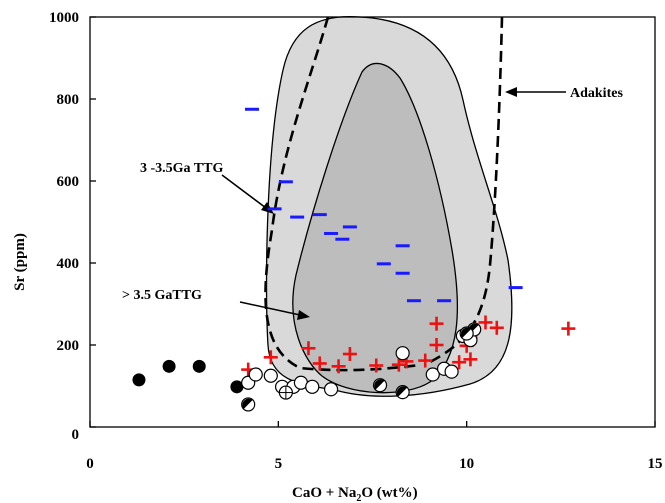  I want to click on x-tick-label: 5, so click(279, 464).